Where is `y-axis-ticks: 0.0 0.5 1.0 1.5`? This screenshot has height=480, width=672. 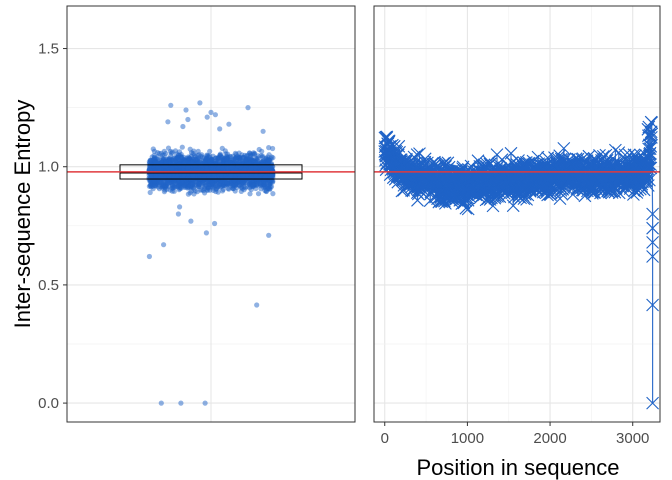
y-axis-ticks: 0.0 0.5 1.0 1.5 is located at coordinates (52, 226).